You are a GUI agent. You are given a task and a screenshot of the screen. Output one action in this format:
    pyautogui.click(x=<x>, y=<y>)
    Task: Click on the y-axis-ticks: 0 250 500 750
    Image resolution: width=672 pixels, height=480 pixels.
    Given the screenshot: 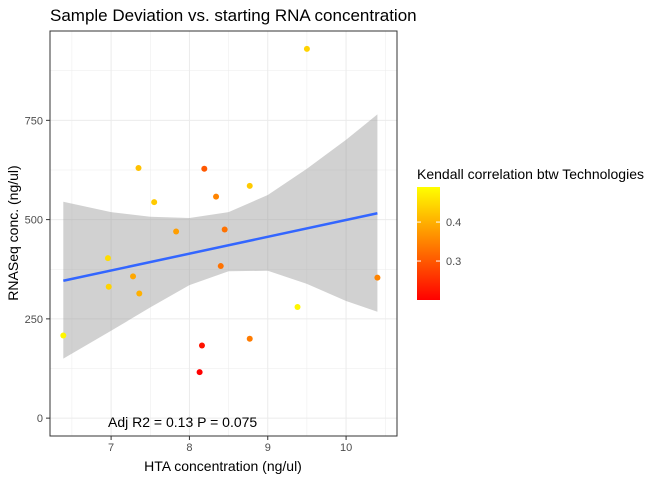 What is the action you would take?
    pyautogui.click(x=37, y=270)
    